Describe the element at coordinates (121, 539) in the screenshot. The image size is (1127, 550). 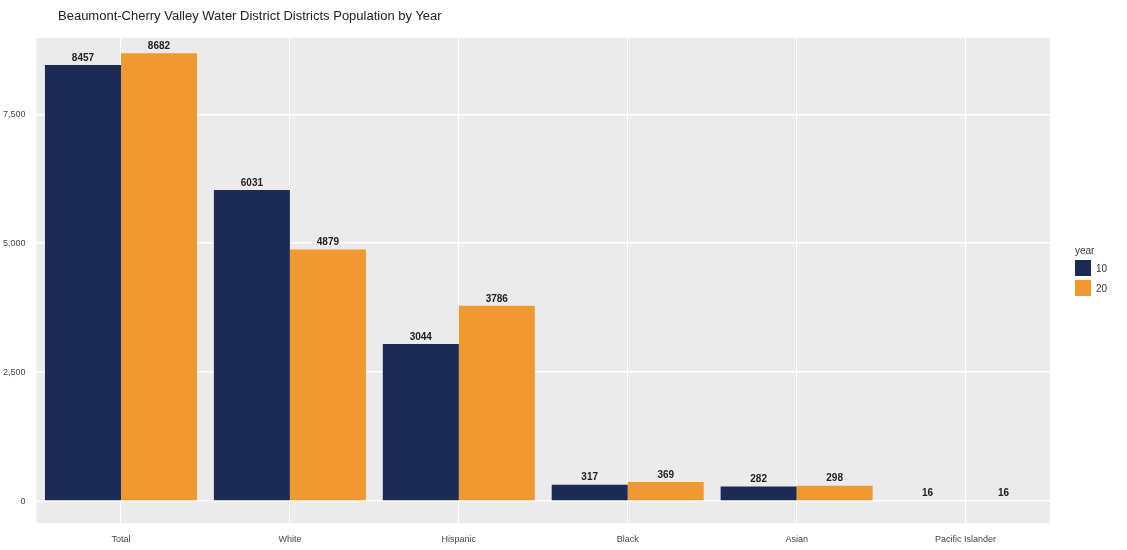
I see `x-tick-label: Total` at that location.